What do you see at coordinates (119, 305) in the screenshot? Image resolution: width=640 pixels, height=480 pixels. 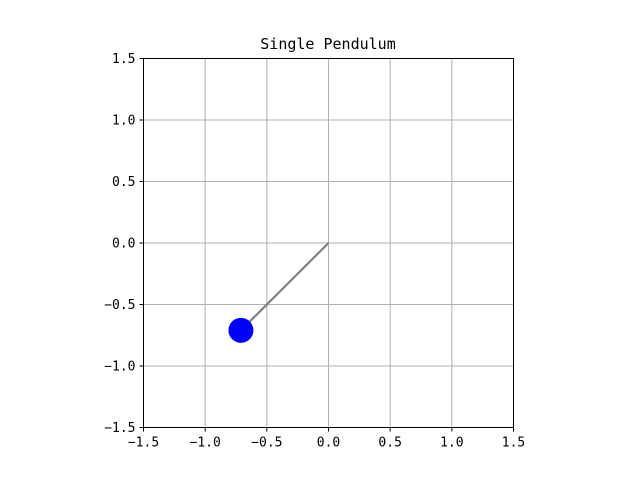 I see `y-tick-label: −0.5` at bounding box center [119, 305].